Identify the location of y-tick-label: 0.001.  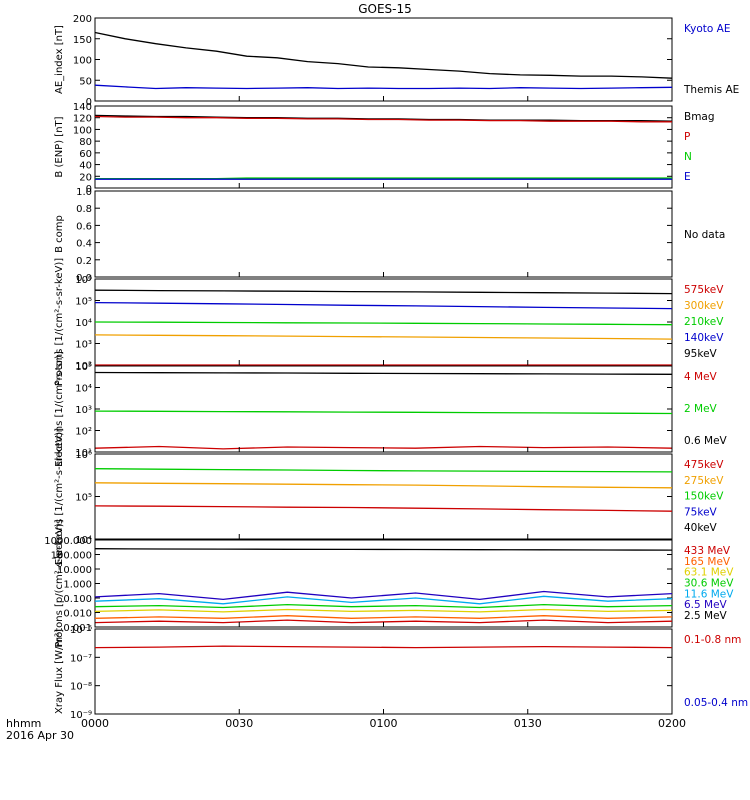
(77, 628).